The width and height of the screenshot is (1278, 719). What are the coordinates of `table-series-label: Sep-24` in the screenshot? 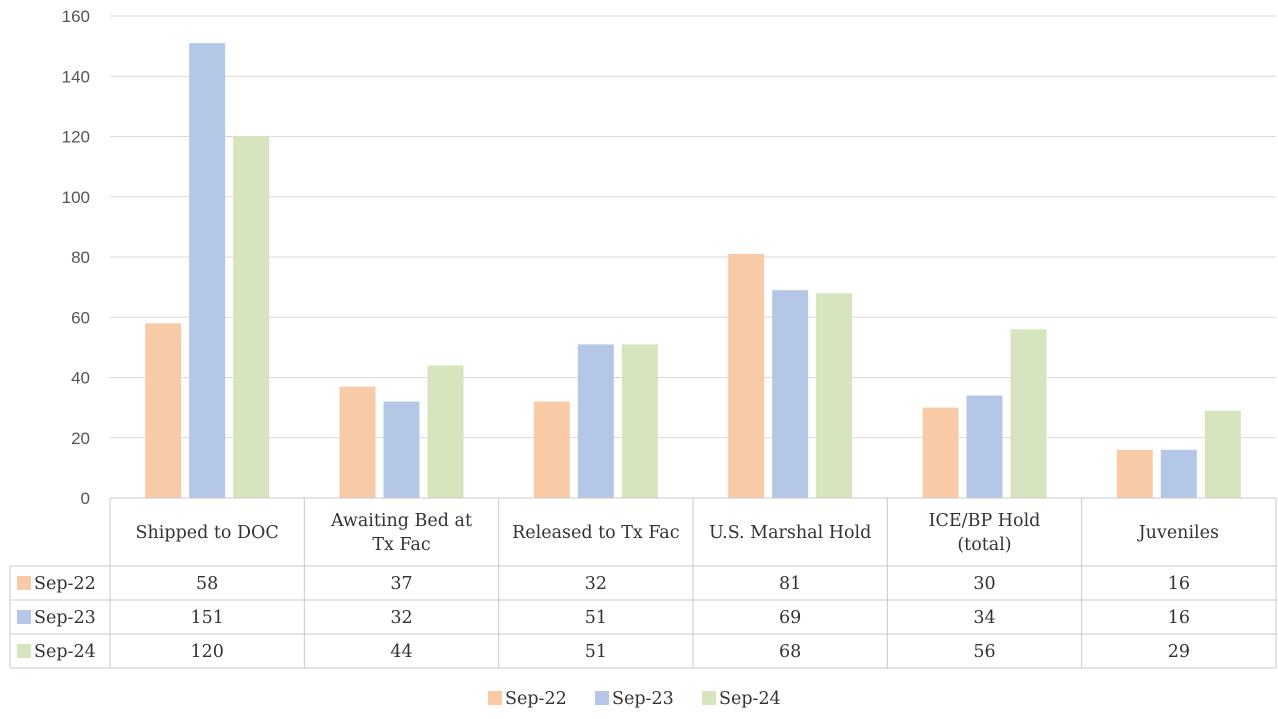 It's located at (65, 652).